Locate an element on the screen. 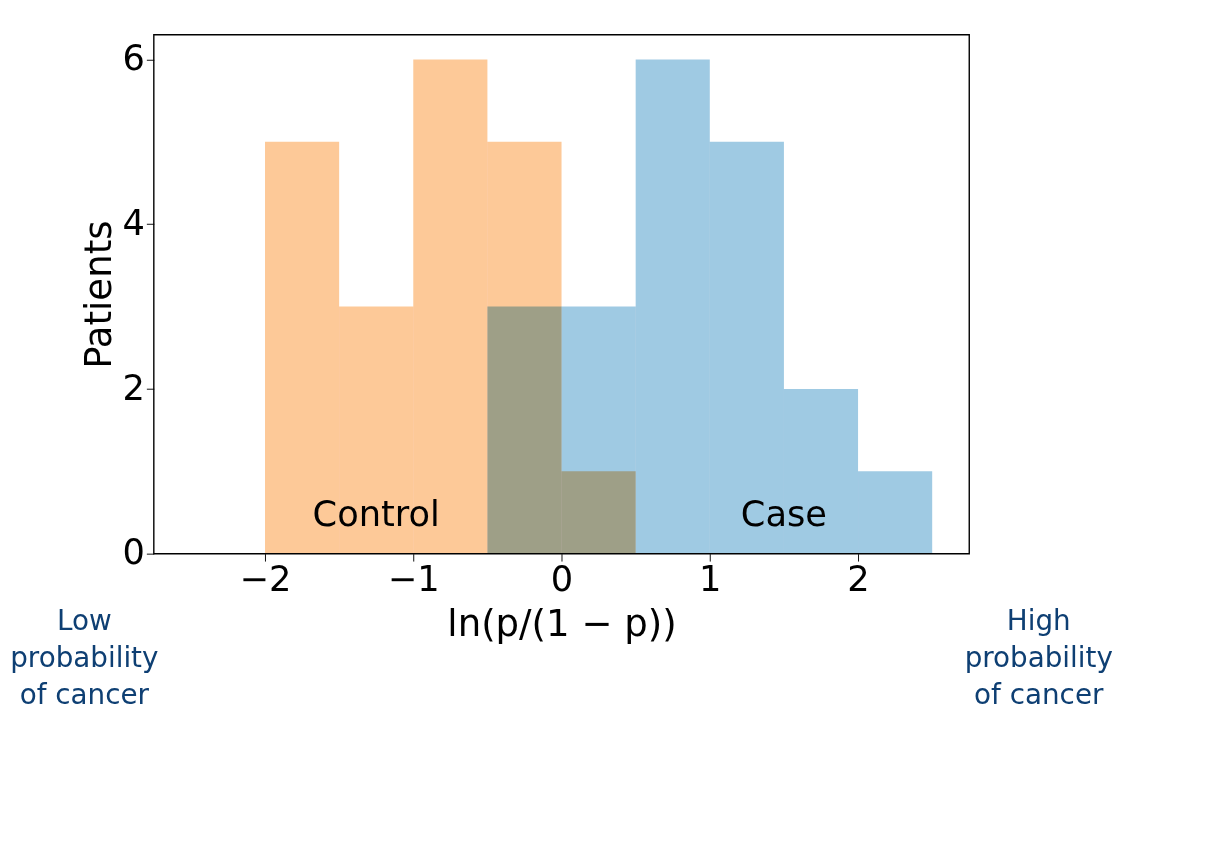  series-label: Control is located at coordinates (376, 513).